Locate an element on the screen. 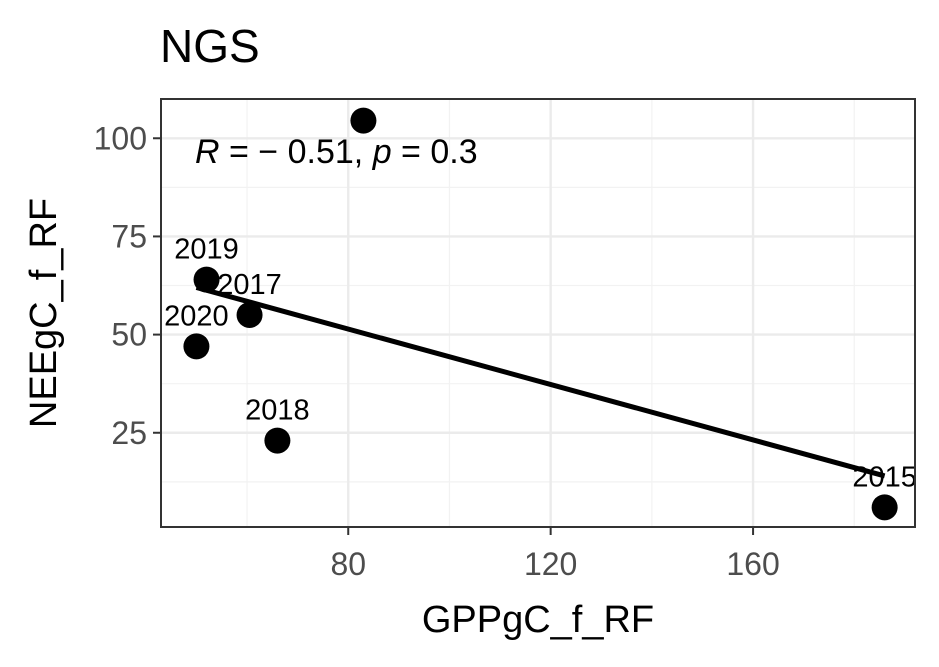  y-tick-label: 100 is located at coordinates (120, 138).